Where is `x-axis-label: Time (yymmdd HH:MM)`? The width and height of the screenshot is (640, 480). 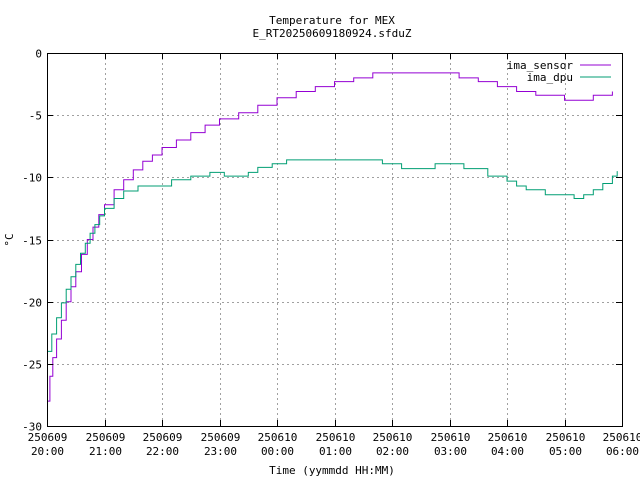
x-axis-label: Time (yymmdd HH:MM) is located at coordinates (332, 470).